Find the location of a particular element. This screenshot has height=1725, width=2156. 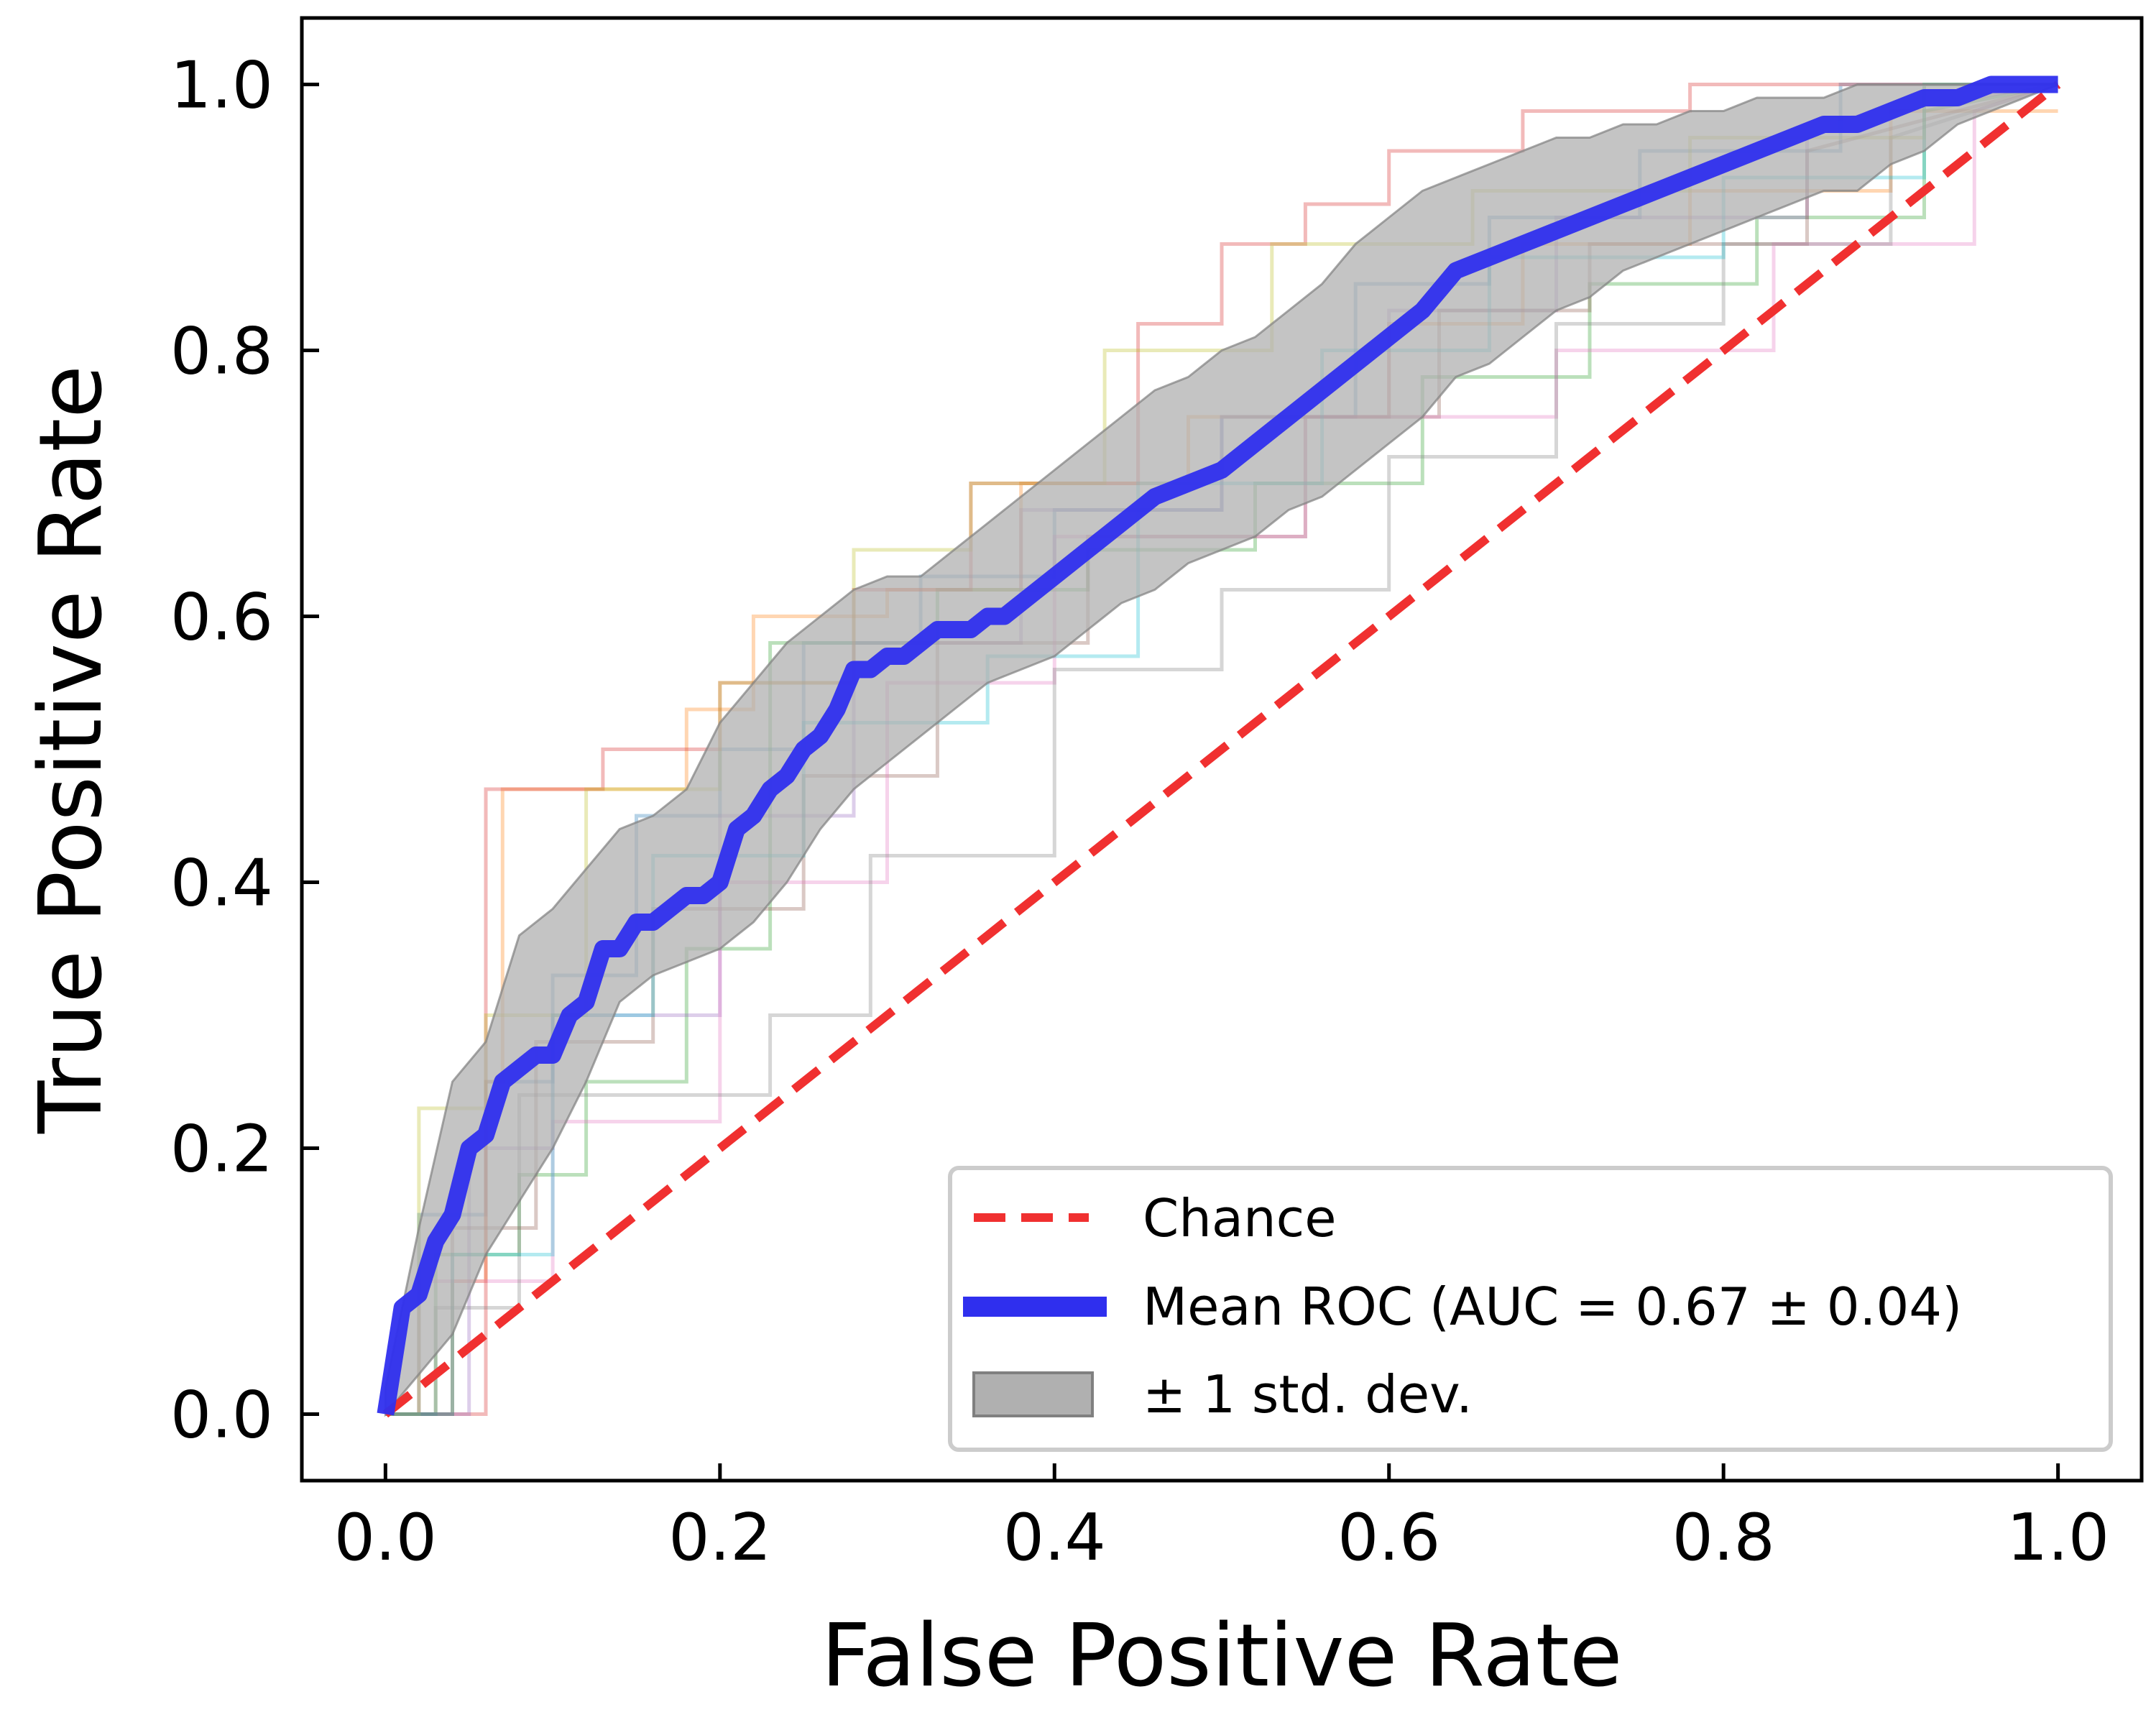

x-axis-label: False Positive Rate is located at coordinates (1221, 1656).